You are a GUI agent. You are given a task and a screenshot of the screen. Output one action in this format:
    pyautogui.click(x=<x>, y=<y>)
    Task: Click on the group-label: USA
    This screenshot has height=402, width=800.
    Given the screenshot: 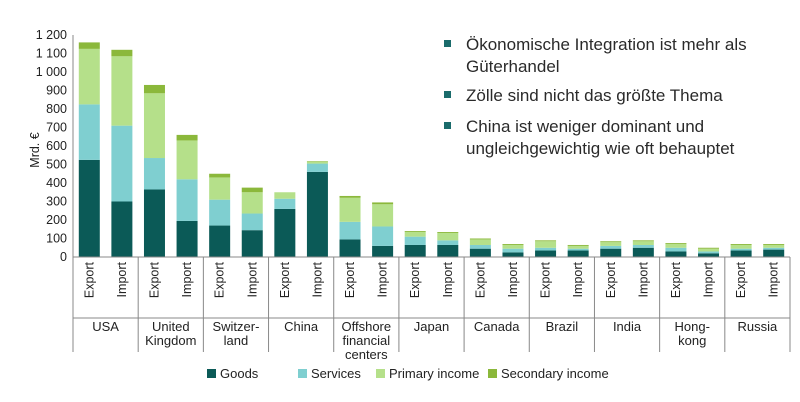 What is the action you would take?
    pyautogui.click(x=105, y=326)
    